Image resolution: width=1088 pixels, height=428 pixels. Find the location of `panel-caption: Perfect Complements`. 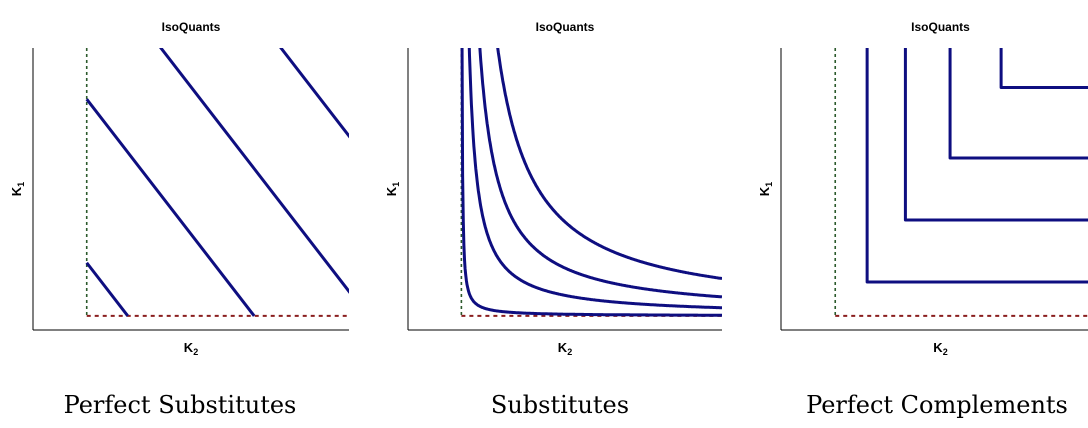

panel-caption: Perfect Complements is located at coordinates (937, 405).